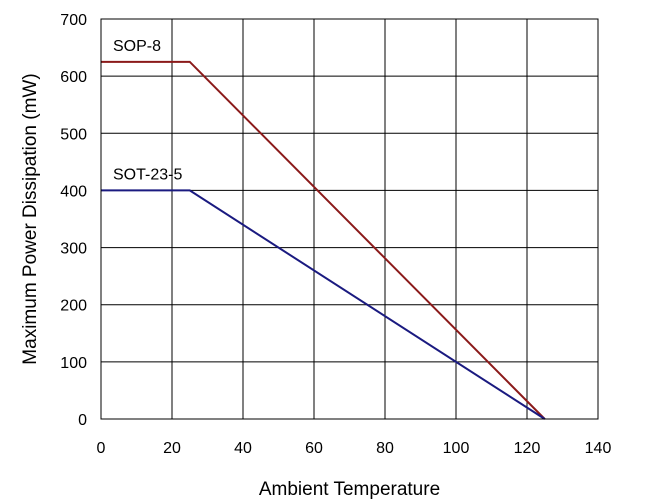  I want to click on y-tick-label: 500, so click(73, 134).